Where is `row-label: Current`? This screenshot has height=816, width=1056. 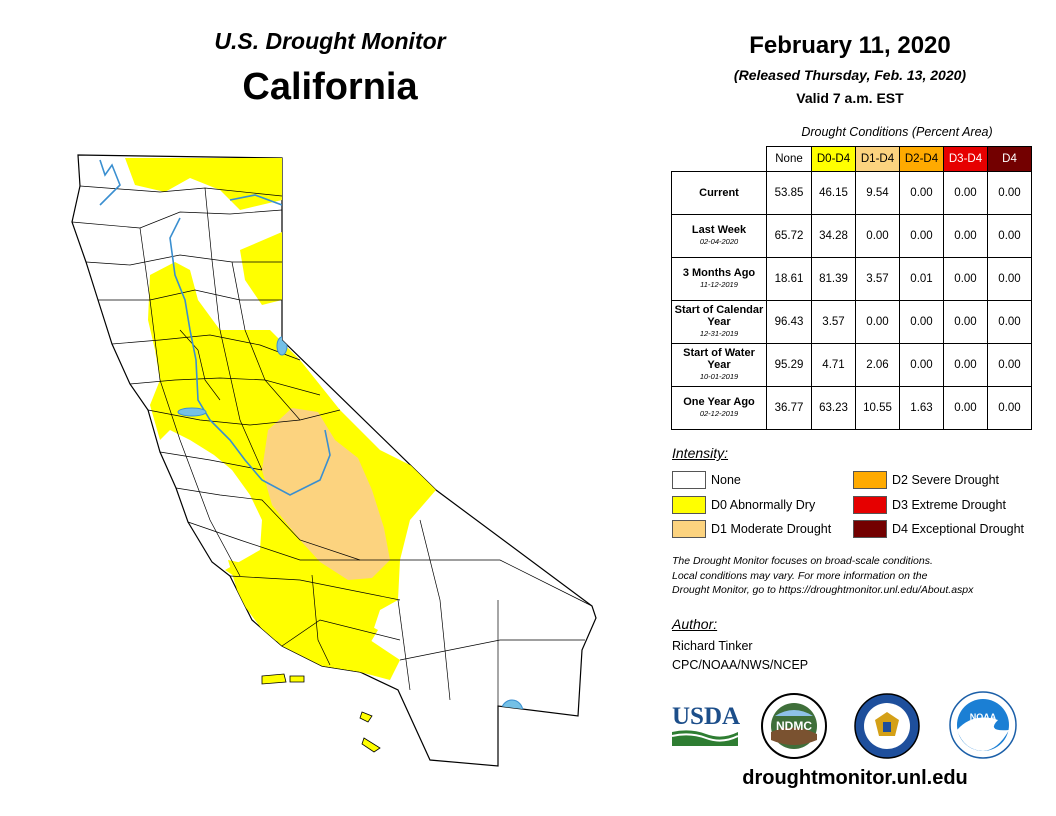 row-label: Current is located at coordinates (719, 193).